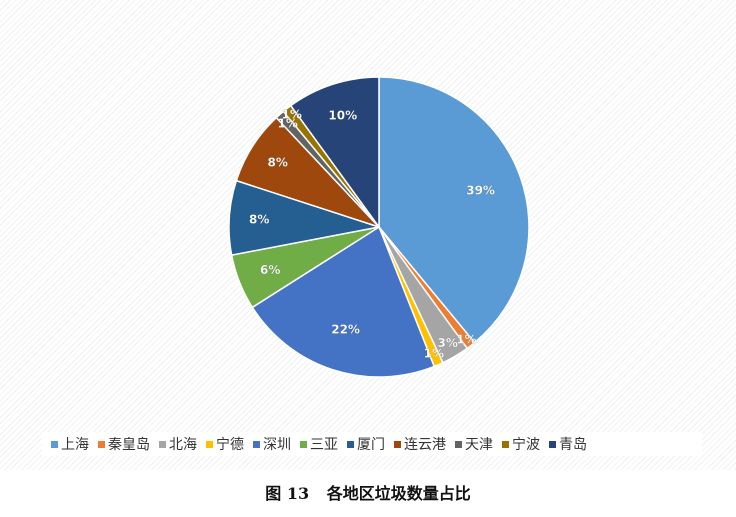 The width and height of the screenshot is (736, 517). I want to click on legend-label: 深圳, so click(277, 445).